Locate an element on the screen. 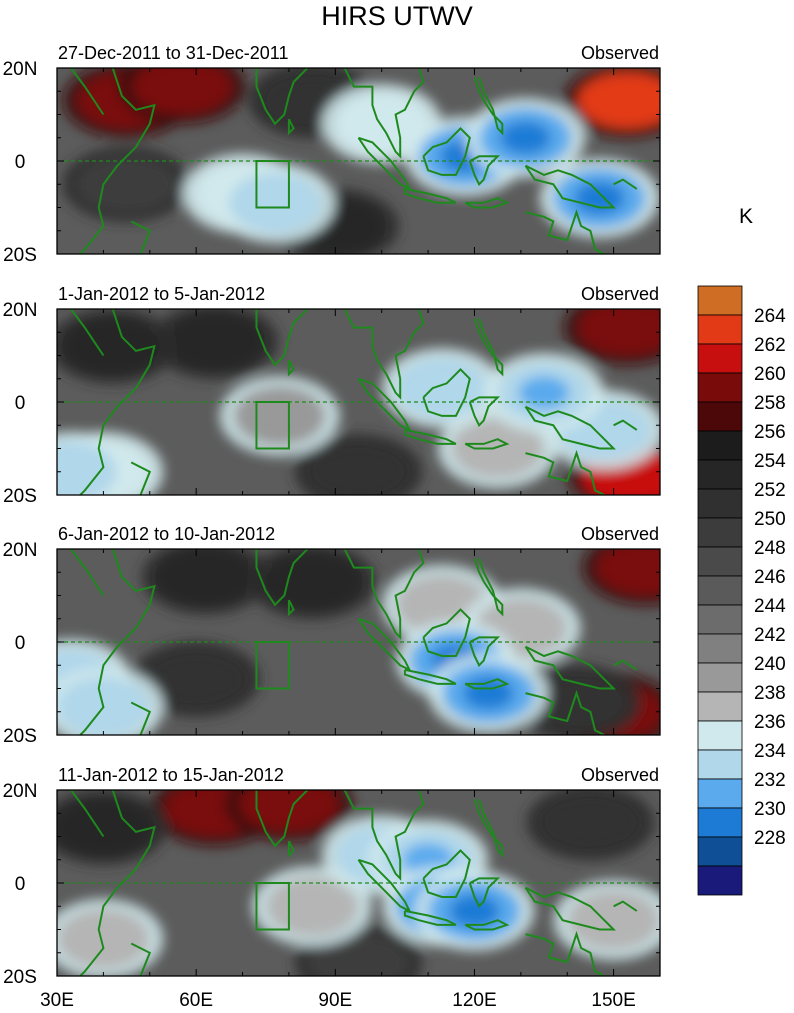  colorbar-label: 250 is located at coordinates (770, 519).